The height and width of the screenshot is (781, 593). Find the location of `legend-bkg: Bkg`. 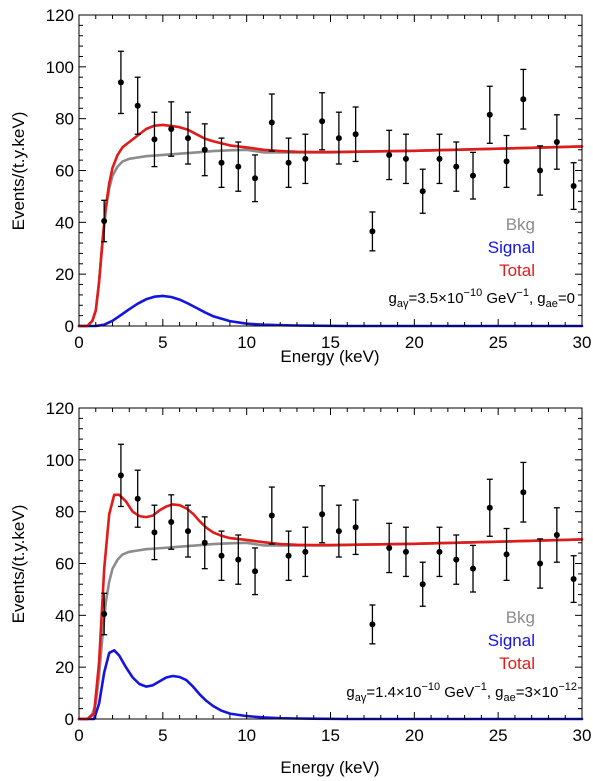

legend-bkg: Bkg is located at coordinates (520, 617).